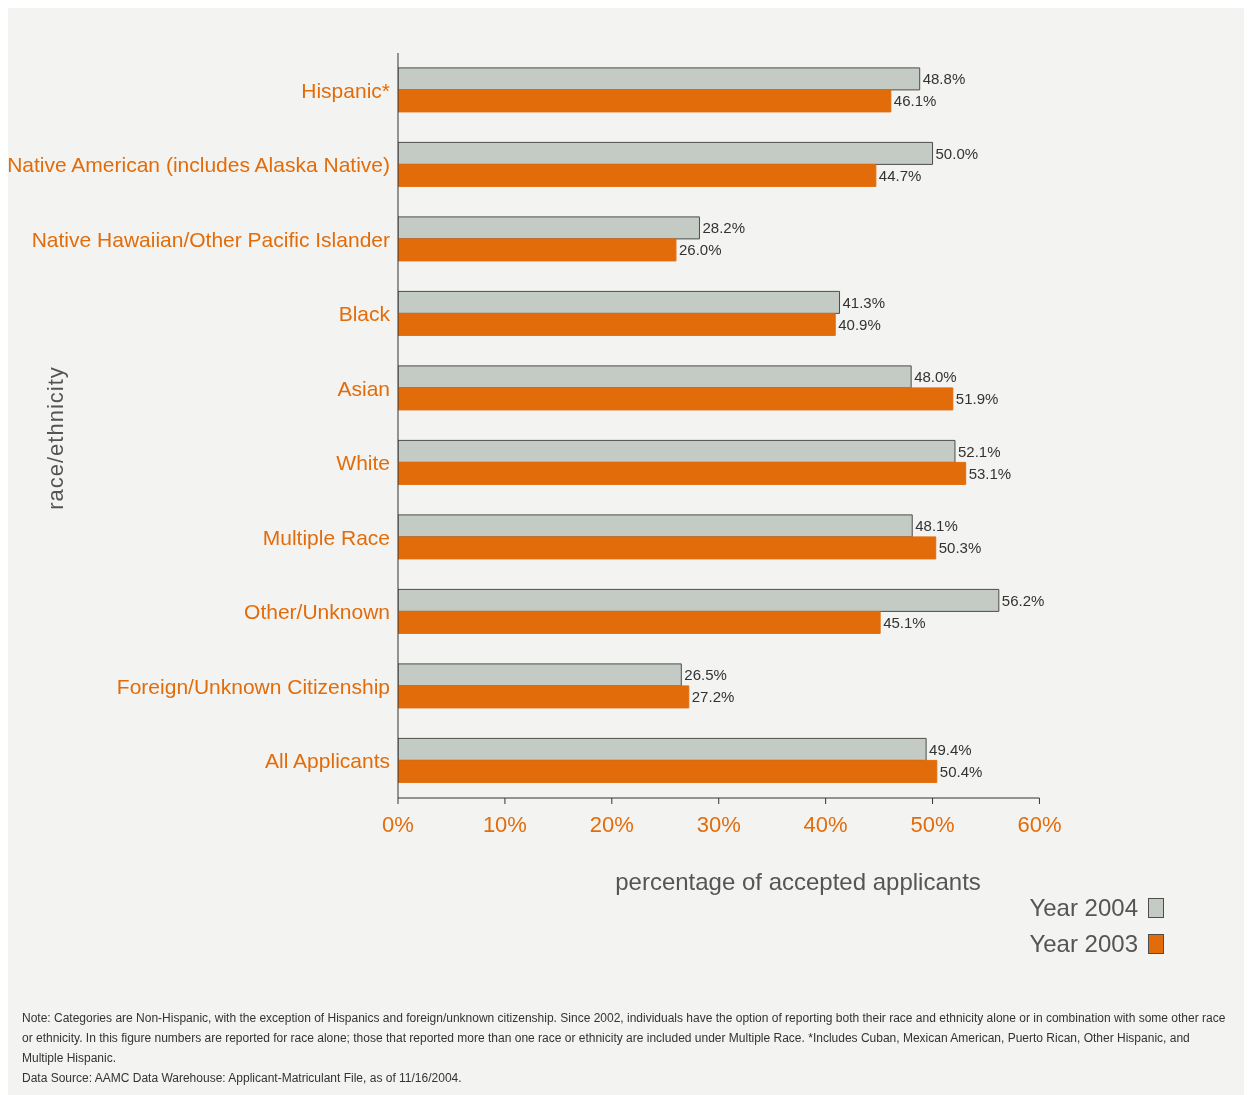  What do you see at coordinates (326, 537) in the screenshot?
I see `y-tick-label: Multiple Race` at bounding box center [326, 537].